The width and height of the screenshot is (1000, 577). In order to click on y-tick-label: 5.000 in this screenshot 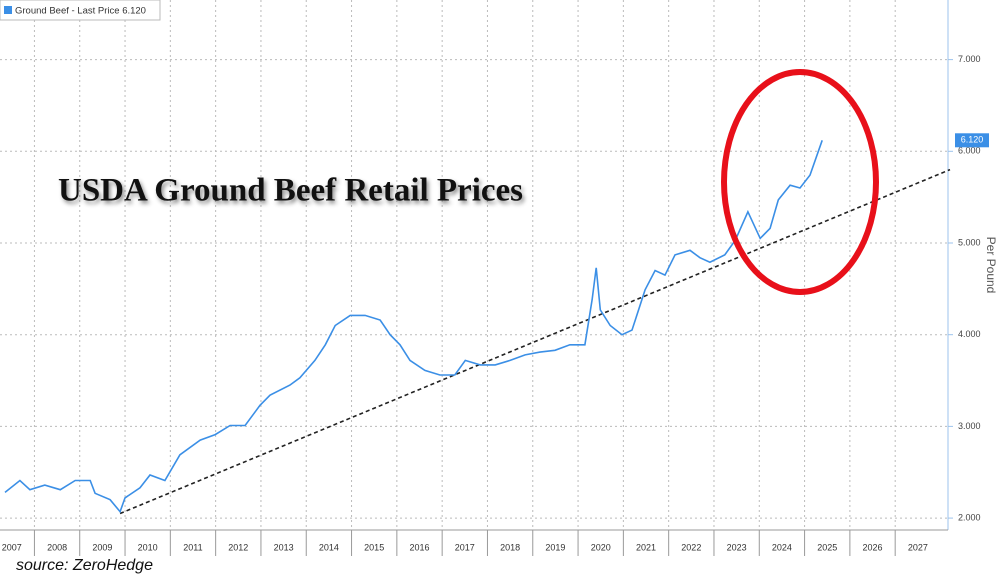, I will do `click(969, 242)`.